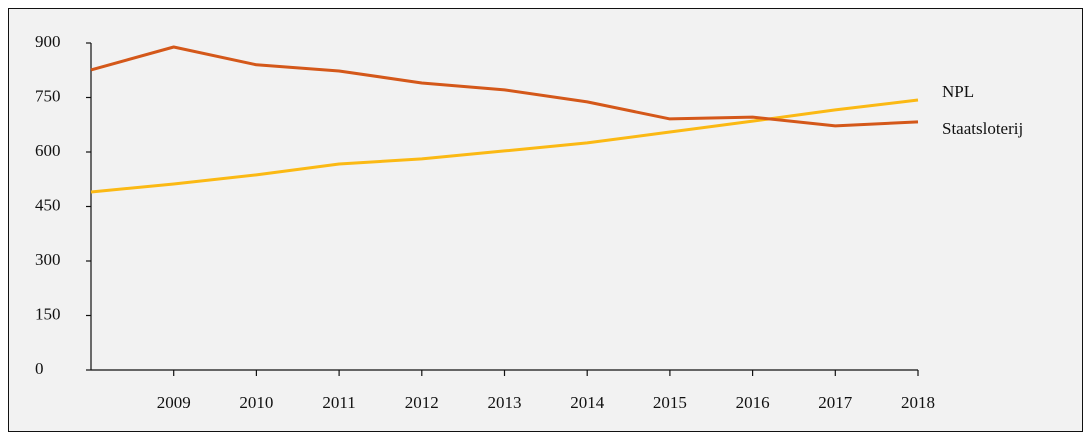  I want to click on y-tick-label: 300, so click(48, 259).